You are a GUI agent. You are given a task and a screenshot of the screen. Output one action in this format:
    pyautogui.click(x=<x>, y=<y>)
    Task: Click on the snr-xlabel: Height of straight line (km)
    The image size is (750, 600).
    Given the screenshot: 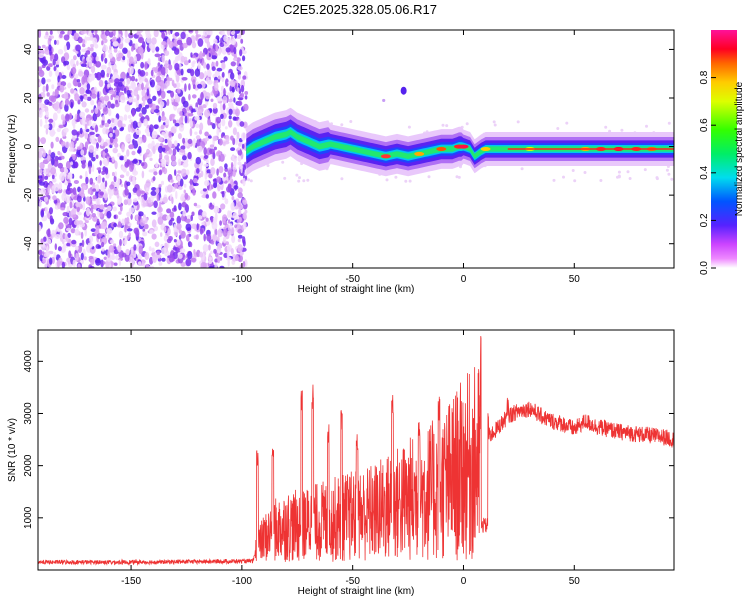 What is the action you would take?
    pyautogui.click(x=356, y=591)
    